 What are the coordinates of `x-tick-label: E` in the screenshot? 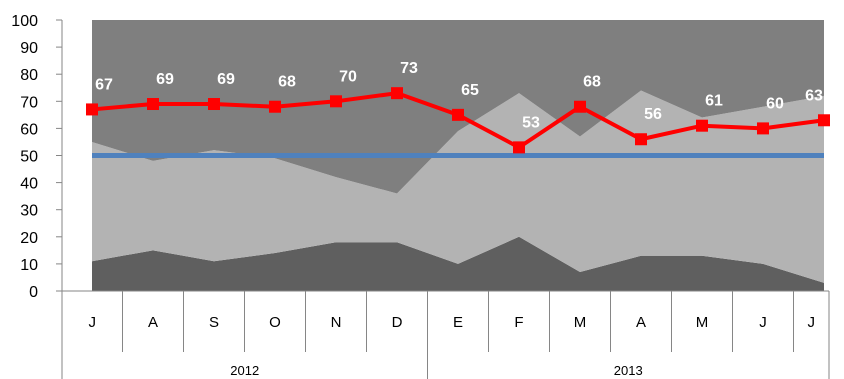 It's located at (458, 322).